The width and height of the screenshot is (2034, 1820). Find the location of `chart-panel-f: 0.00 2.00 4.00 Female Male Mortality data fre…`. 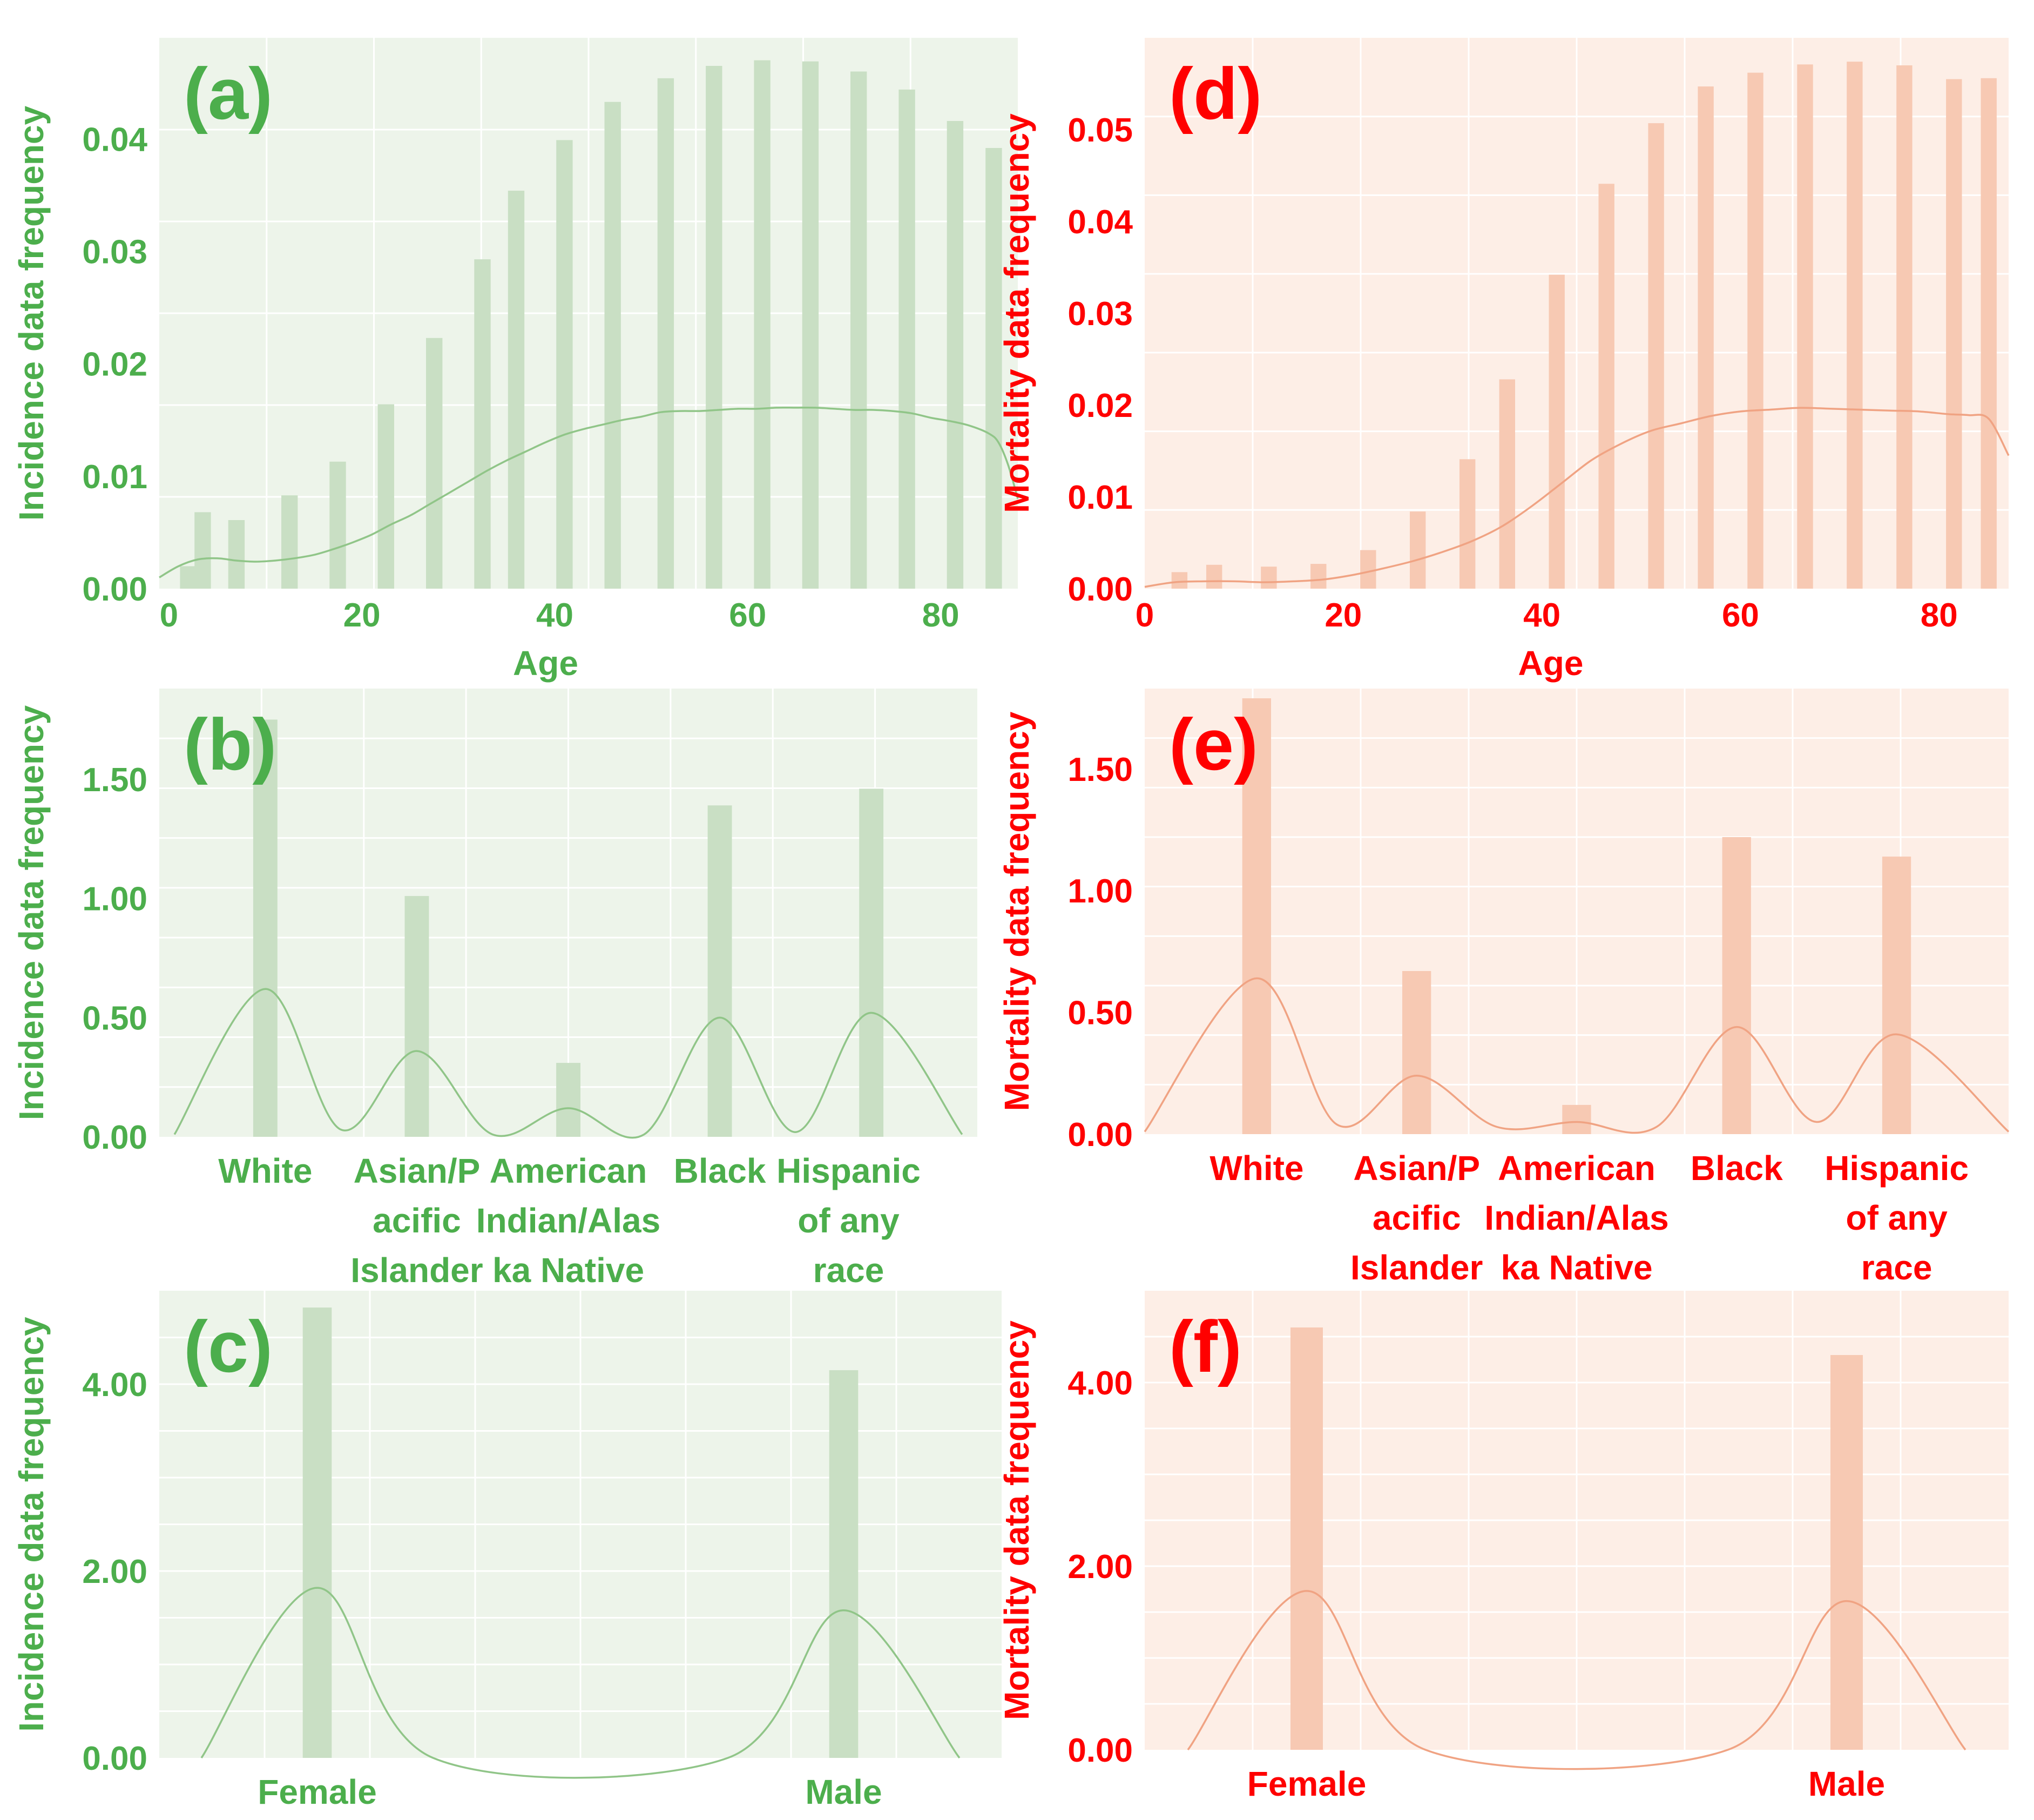

chart-panel-f: 0.00 2.00 4.00 Female Male Mortality data fre… is located at coordinates (1503, 1547).